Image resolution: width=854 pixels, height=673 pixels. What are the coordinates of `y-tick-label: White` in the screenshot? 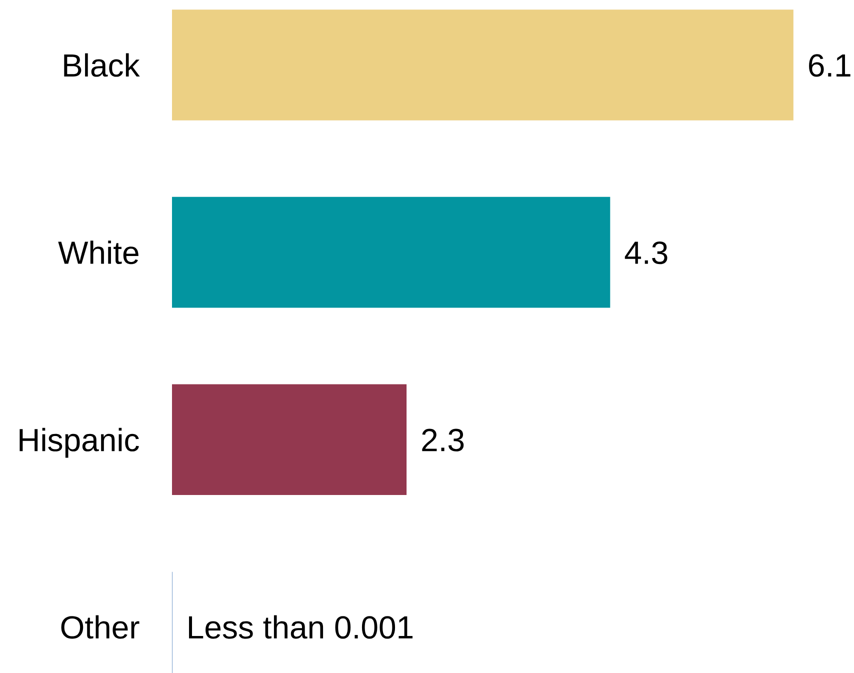 It's located at (98, 252).